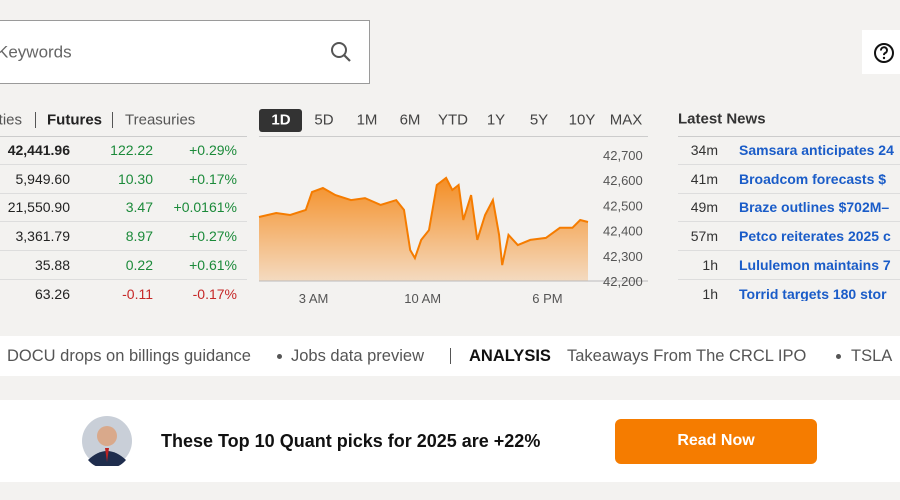  Describe the element at coordinates (213, 236) in the screenshot. I see `quote-cell: +0.27%` at that location.